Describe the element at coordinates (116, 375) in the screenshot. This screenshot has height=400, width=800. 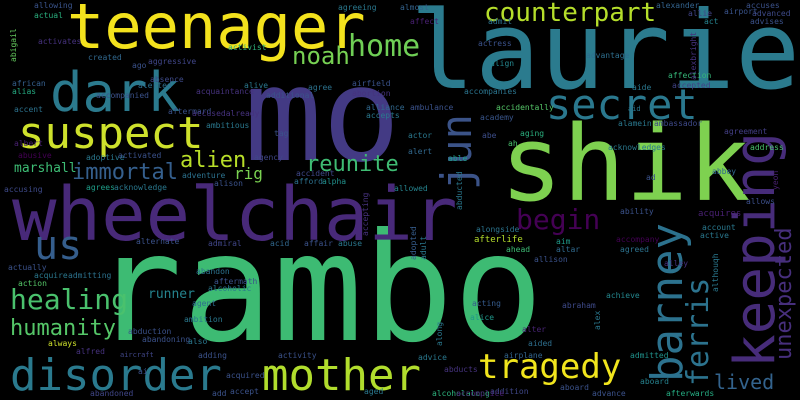
I see `word: disorder` at that location.